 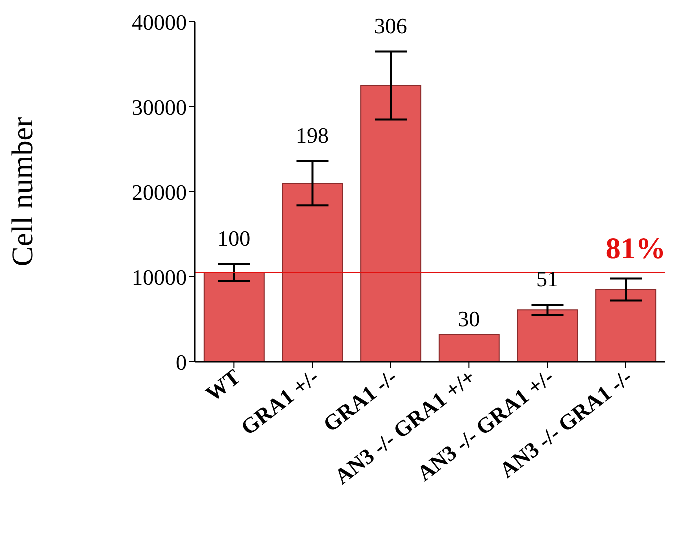 I want to click on annotation: 51, so click(x=547, y=279).